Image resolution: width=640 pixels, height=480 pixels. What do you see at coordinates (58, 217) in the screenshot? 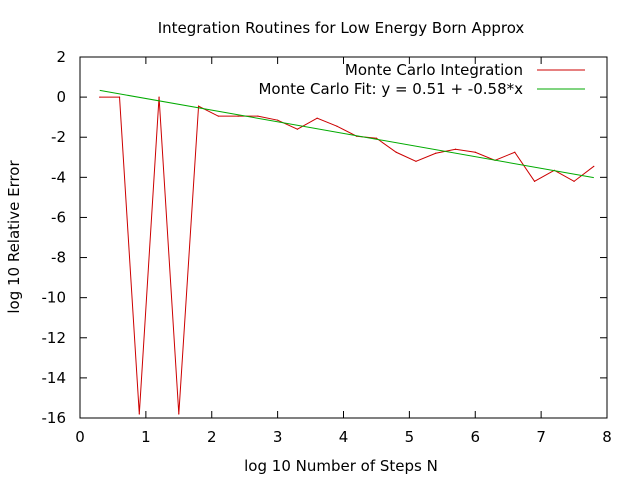
I see `y-tick-label: -6` at bounding box center [58, 217].